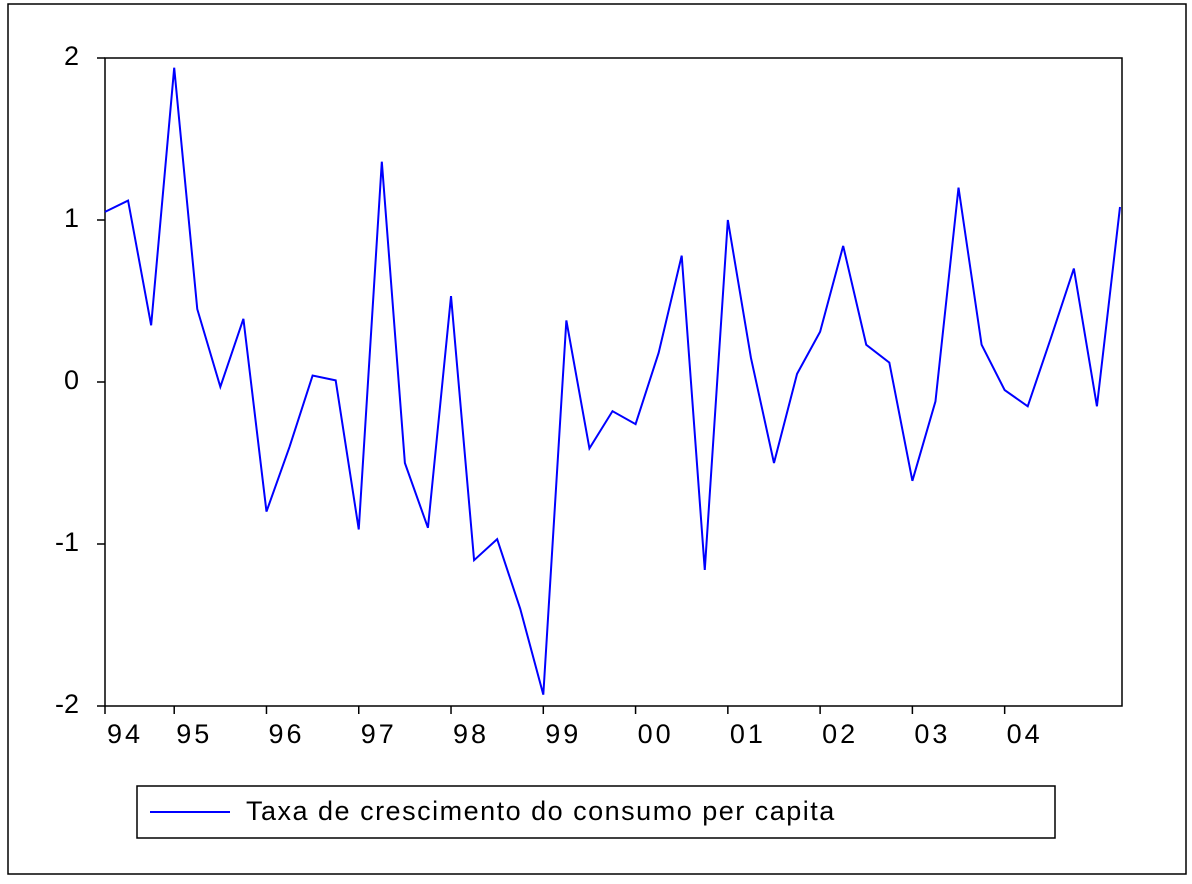  What do you see at coordinates (67, 542) in the screenshot?
I see `y-tick-label: -1` at bounding box center [67, 542].